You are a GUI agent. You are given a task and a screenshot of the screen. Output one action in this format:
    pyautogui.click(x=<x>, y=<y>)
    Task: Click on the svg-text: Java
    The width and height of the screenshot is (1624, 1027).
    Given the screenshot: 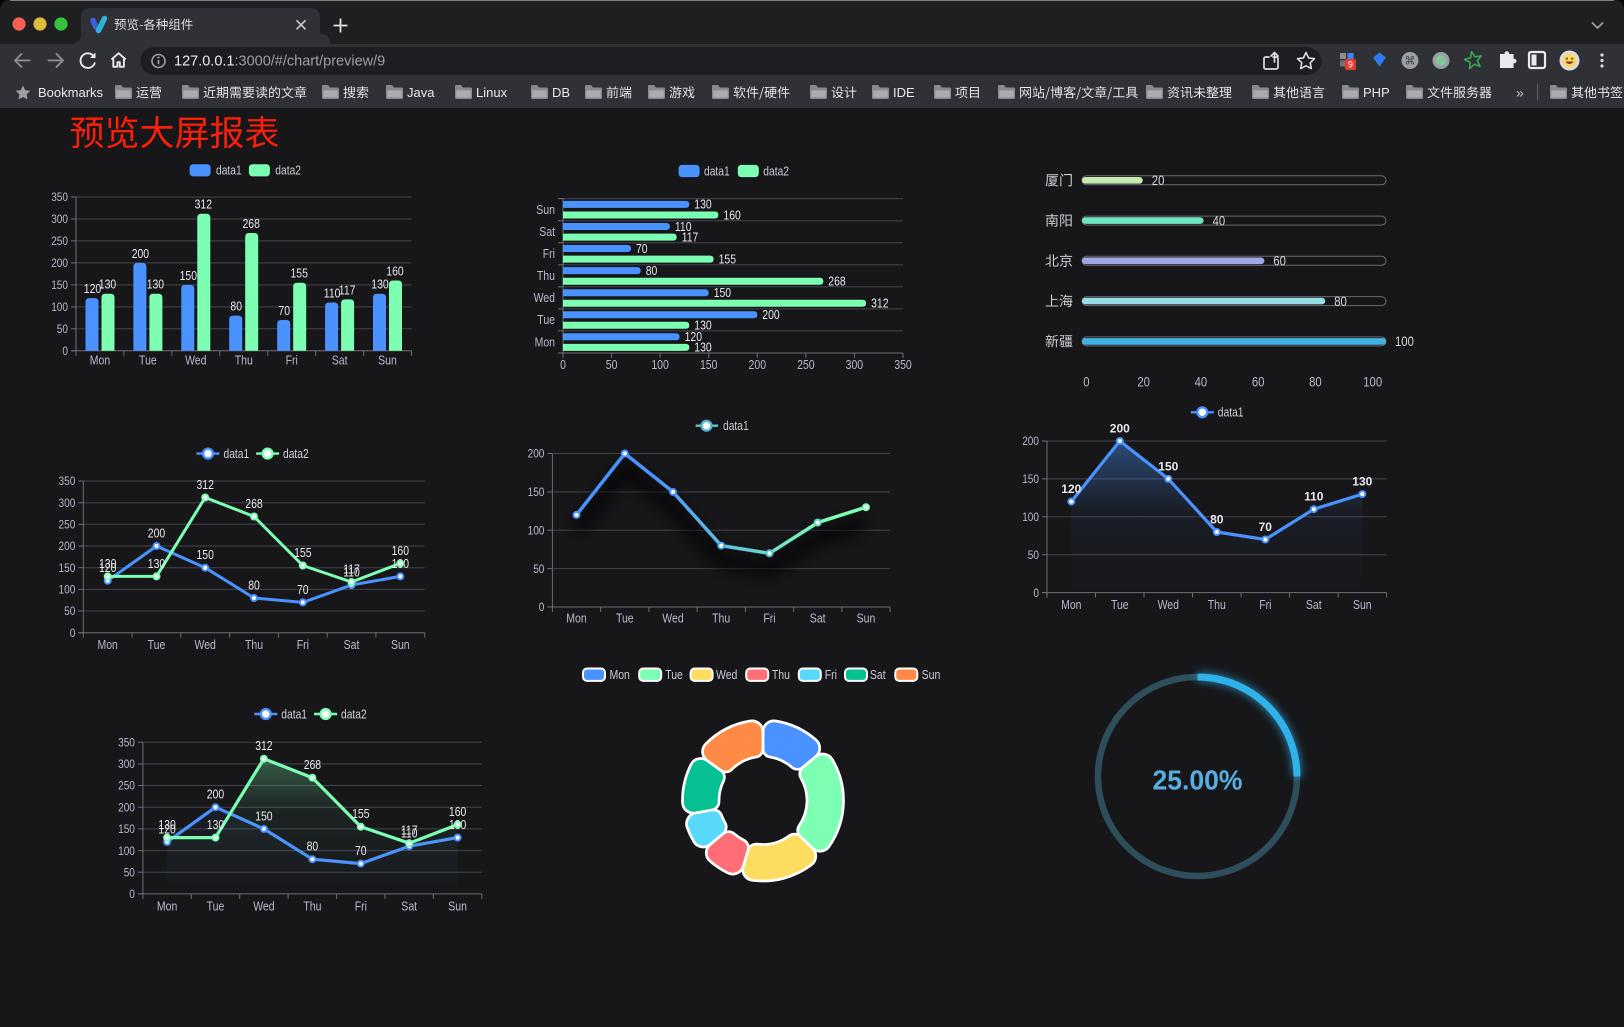 What is the action you would take?
    pyautogui.click(x=421, y=92)
    